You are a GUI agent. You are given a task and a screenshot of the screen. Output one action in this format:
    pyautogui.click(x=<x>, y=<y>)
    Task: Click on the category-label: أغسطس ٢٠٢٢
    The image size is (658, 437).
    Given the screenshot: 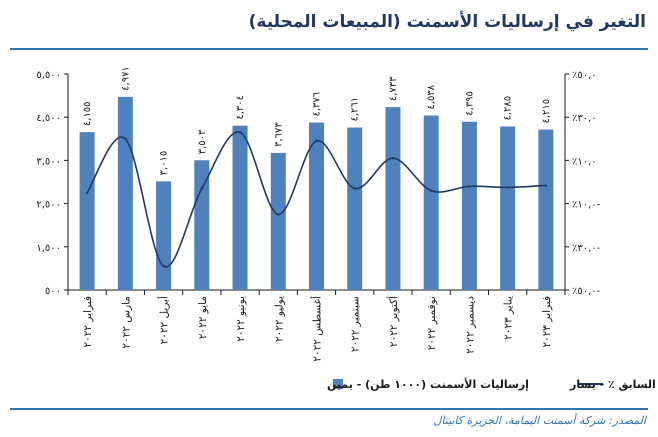 What is the action you would take?
    pyautogui.click(x=317, y=329)
    